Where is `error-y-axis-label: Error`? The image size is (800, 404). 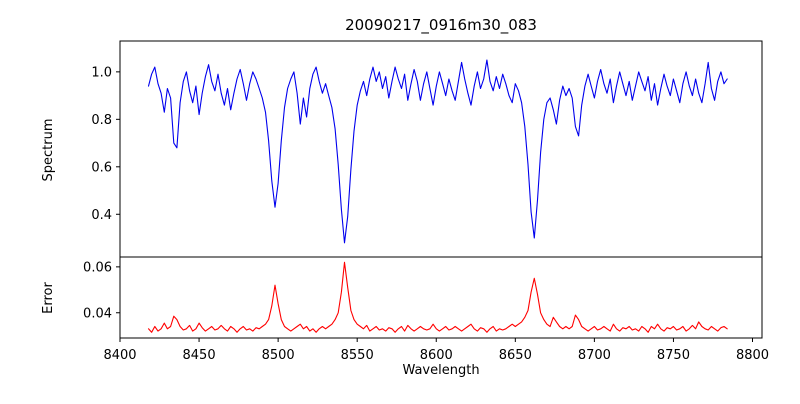
error-y-axis-label: Error is located at coordinates (48, 298).